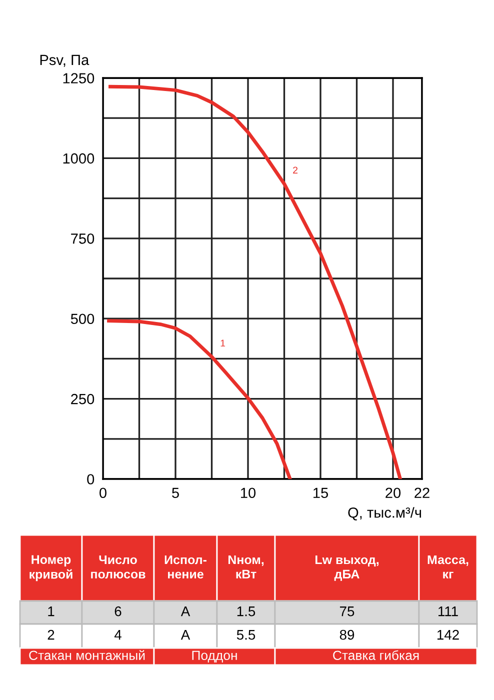  I want to click on series-label: 2, so click(295, 170).